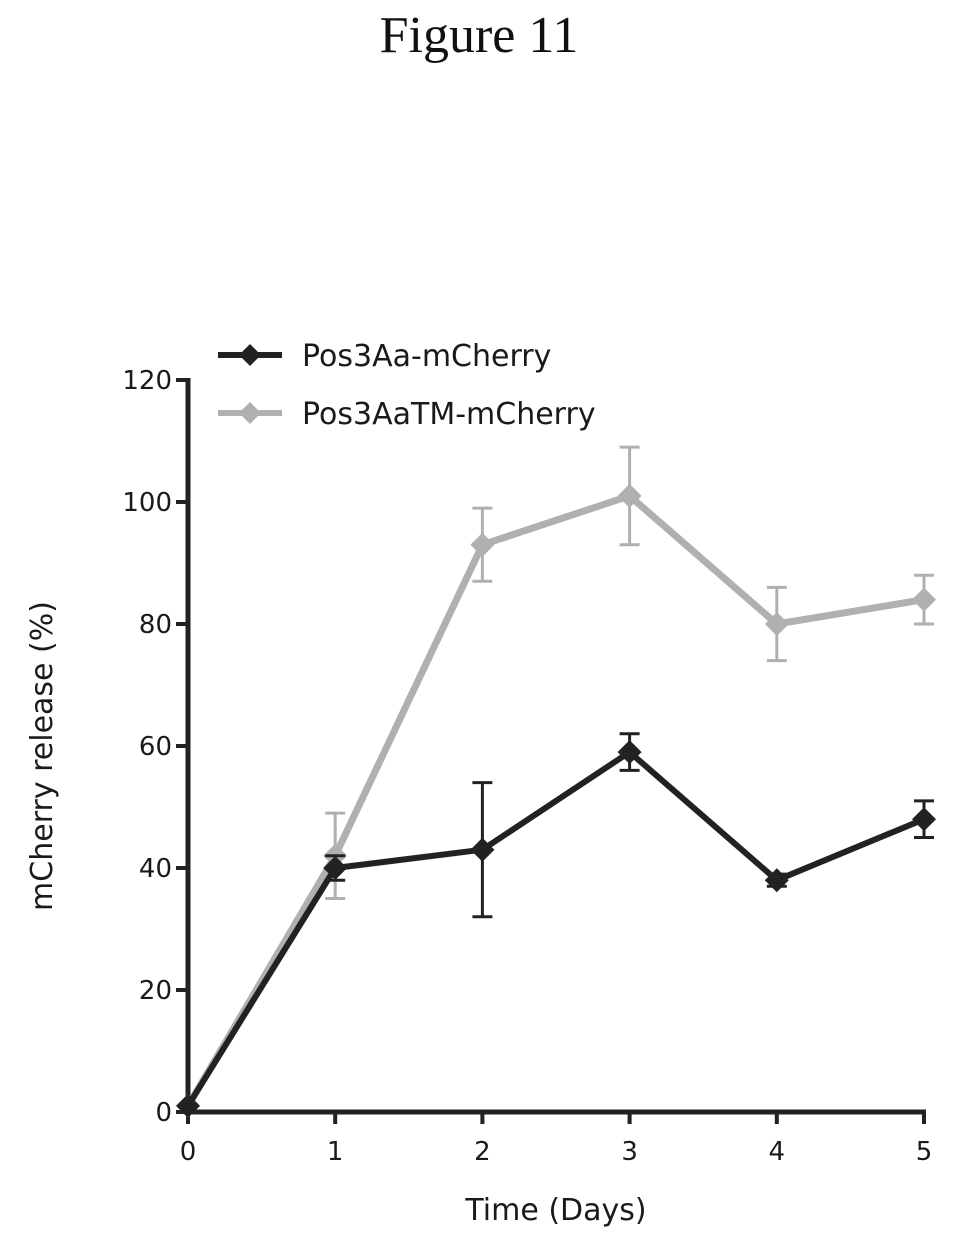 The height and width of the screenshot is (1252, 958). What do you see at coordinates (335, 1152) in the screenshot?
I see `x-tick-label: 1` at bounding box center [335, 1152].